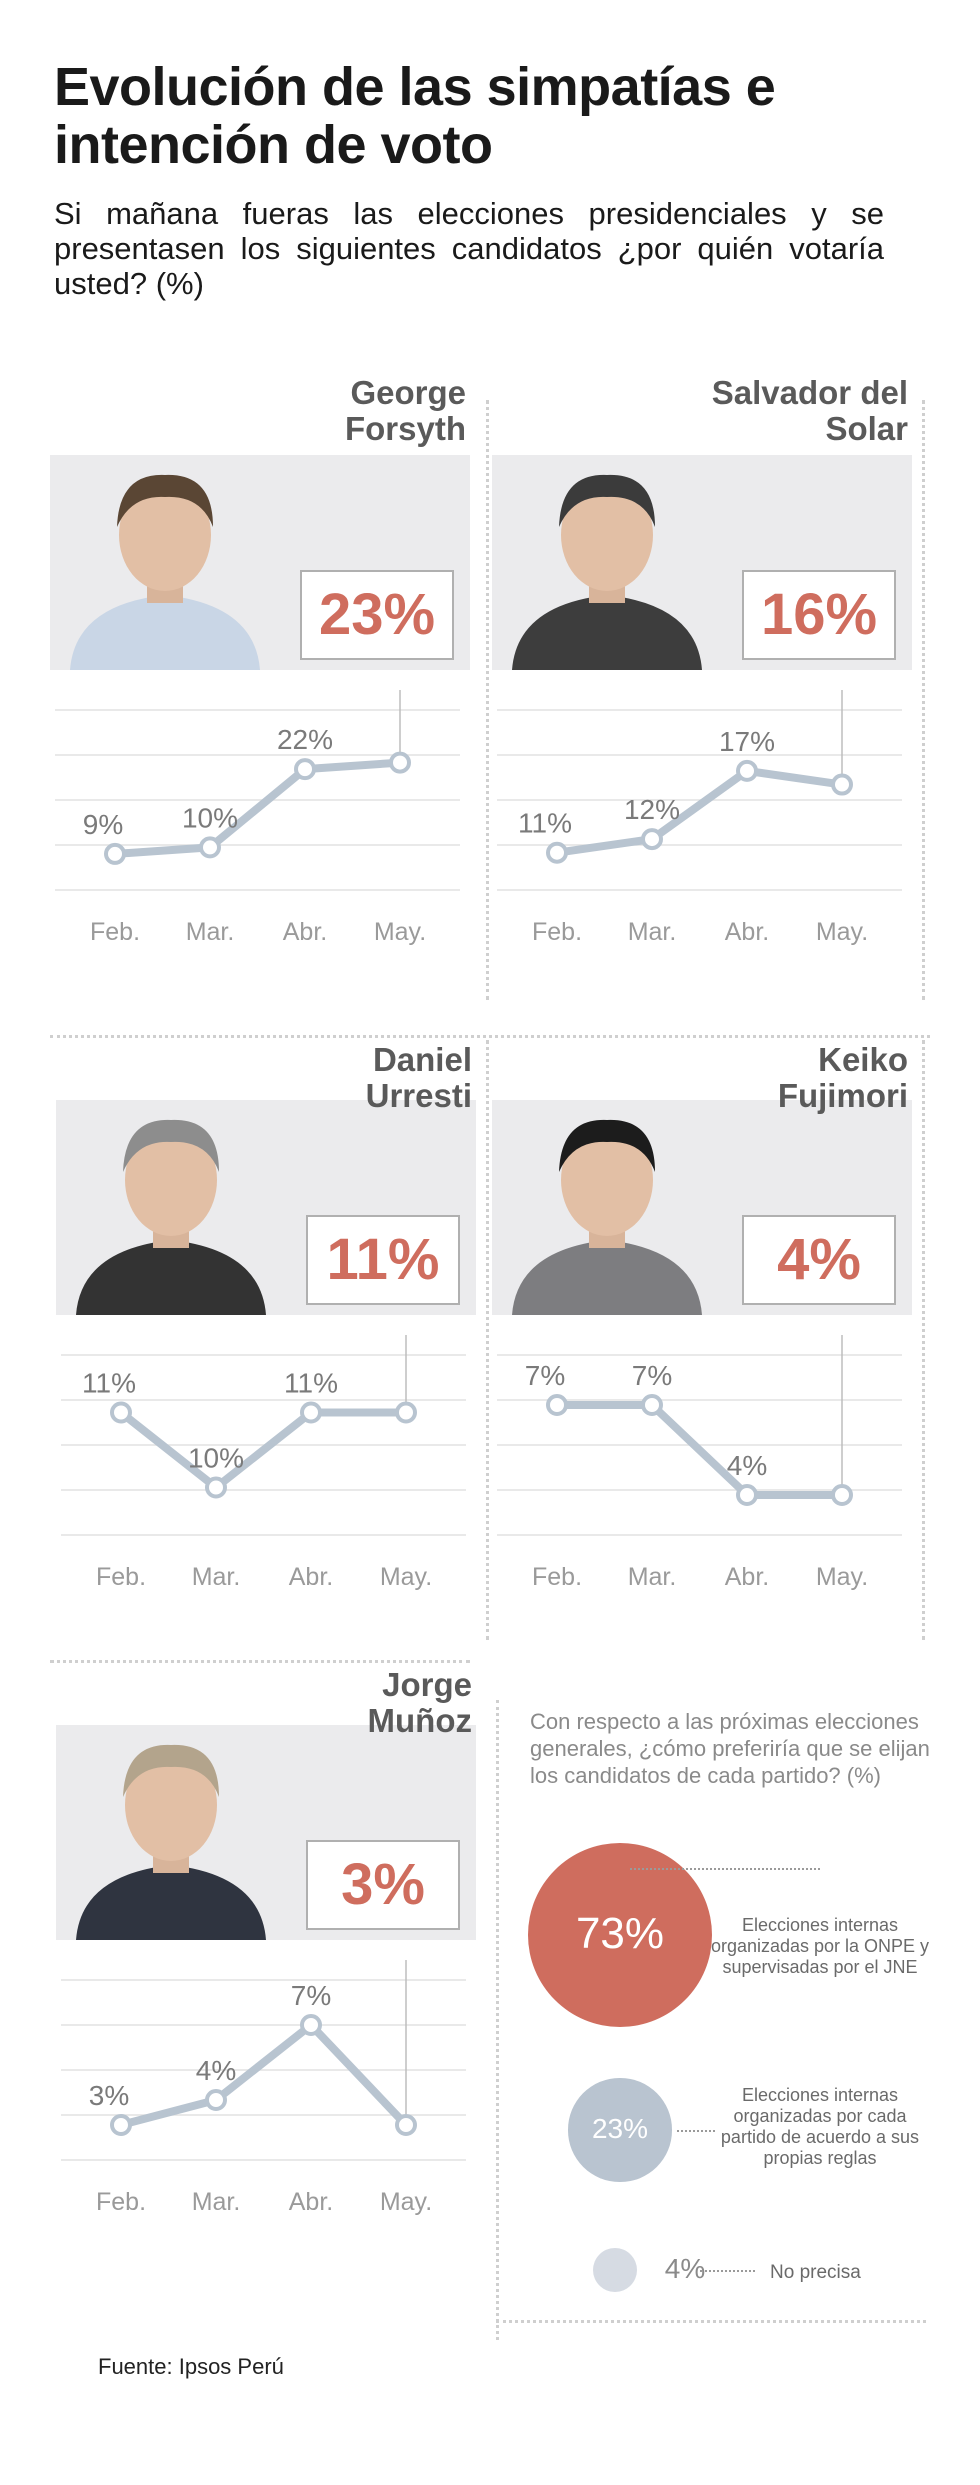 Image resolution: width=980 pixels, height=2485 pixels. Describe the element at coordinates (109, 2095) in the screenshot. I see `data-label: 3%` at that location.